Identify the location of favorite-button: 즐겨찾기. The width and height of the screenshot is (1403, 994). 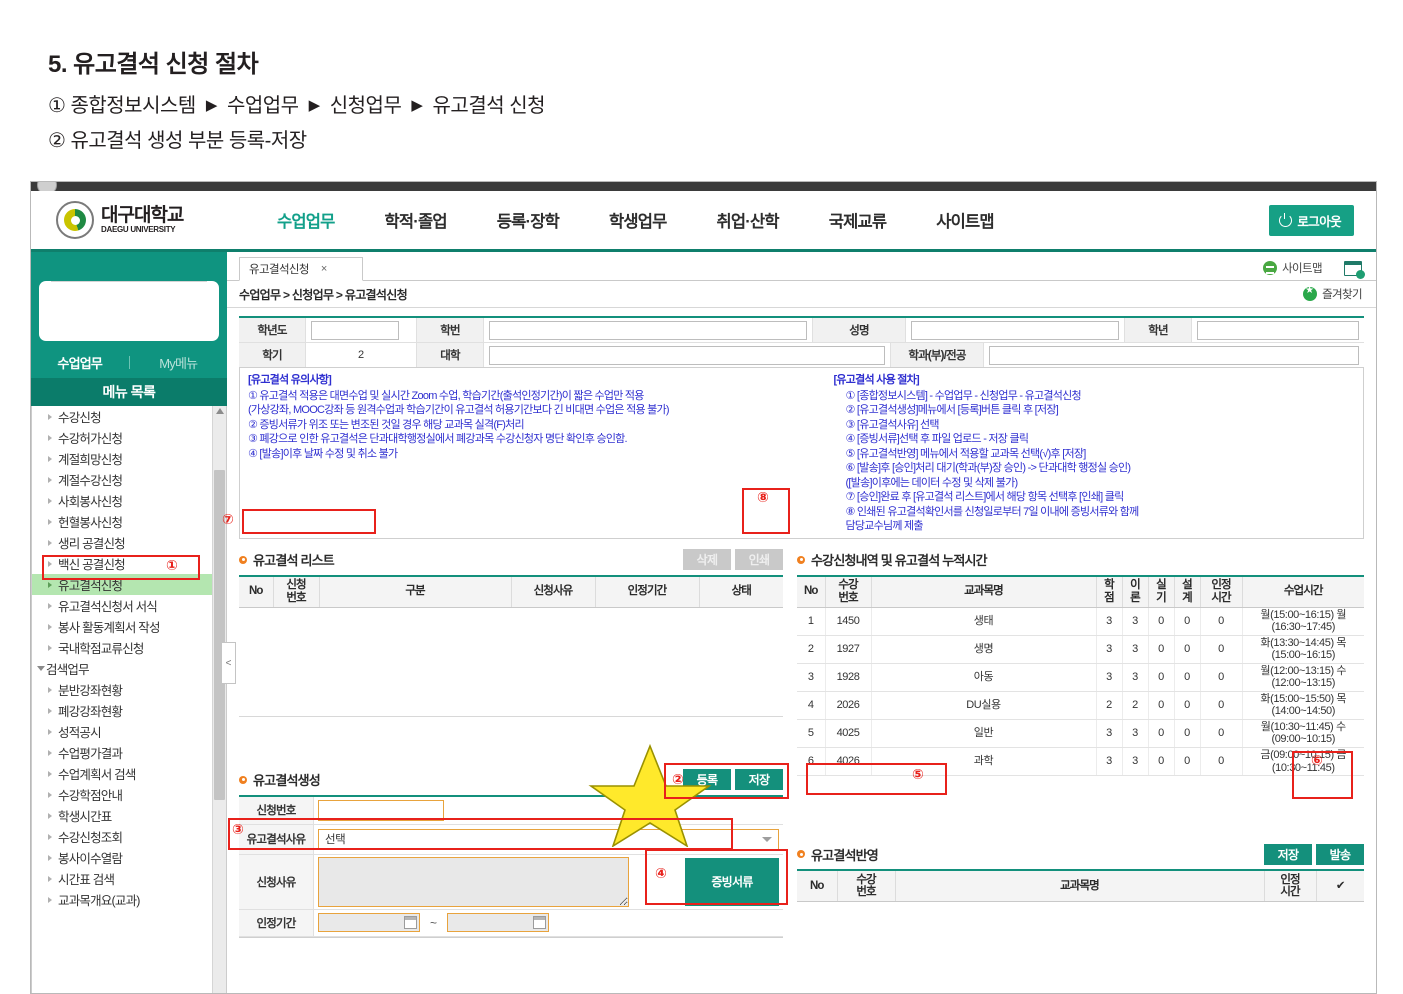
(1333, 293).